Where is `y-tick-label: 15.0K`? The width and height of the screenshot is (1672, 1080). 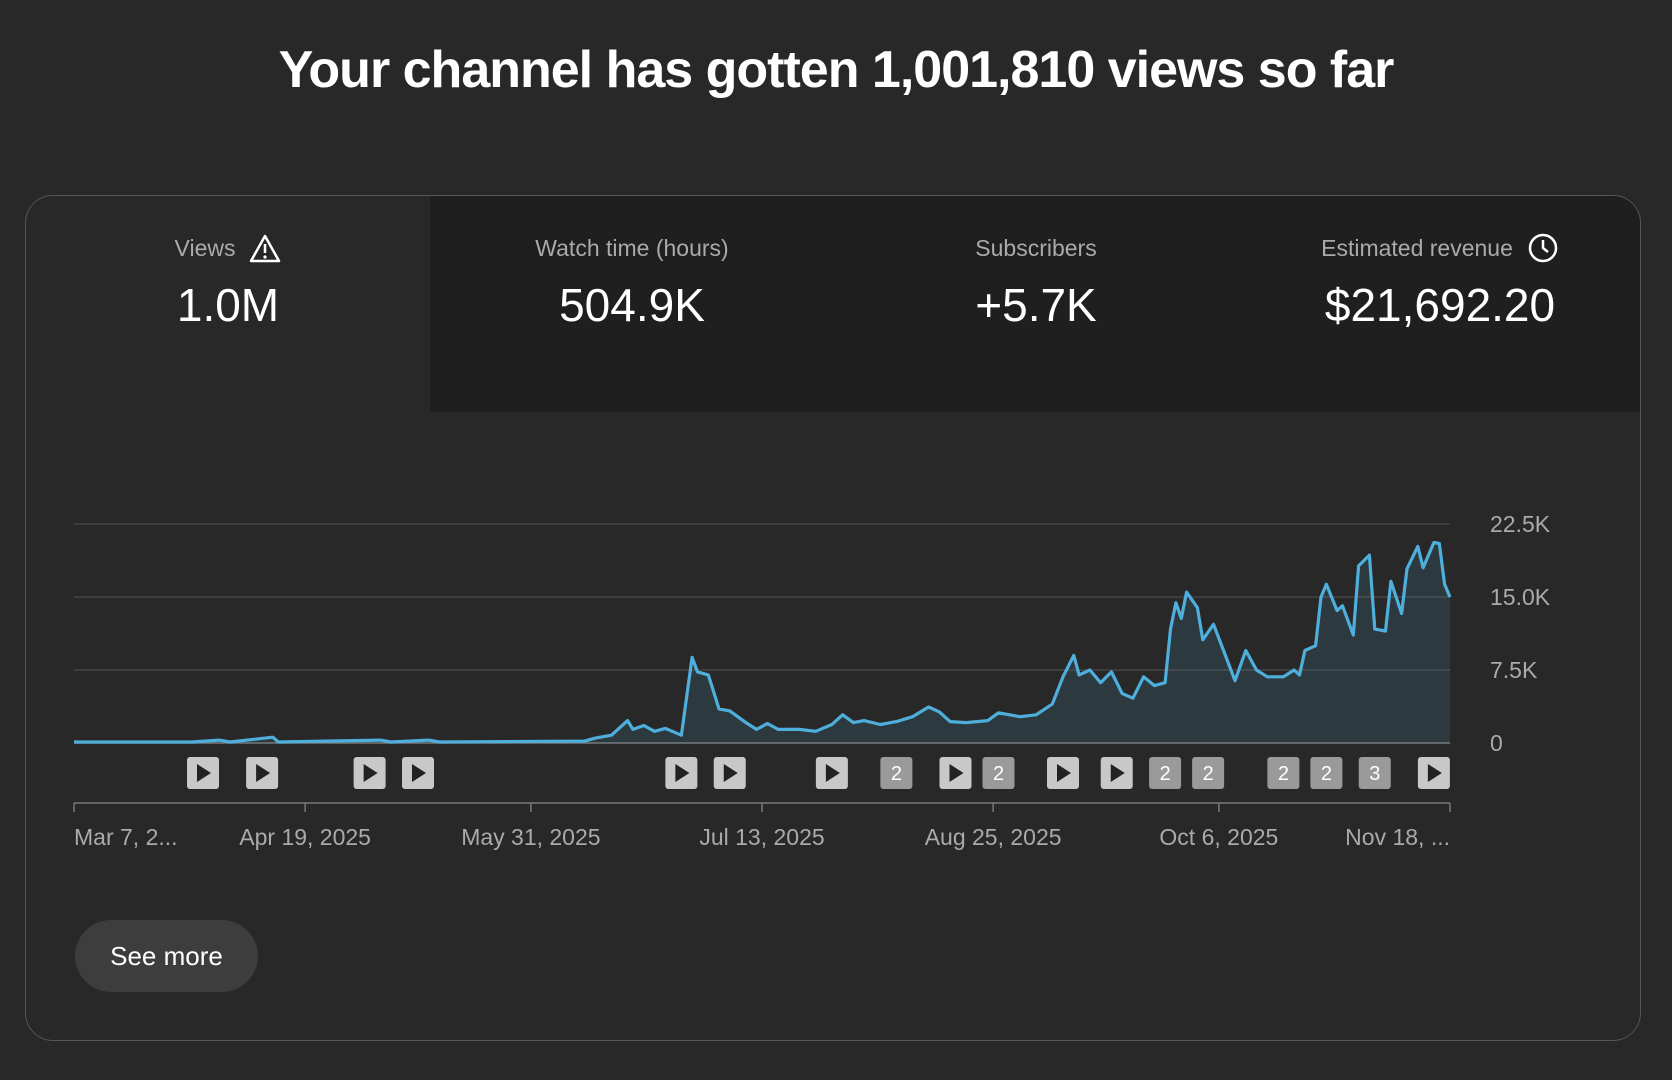 y-tick-label: 15.0K is located at coordinates (1520, 597).